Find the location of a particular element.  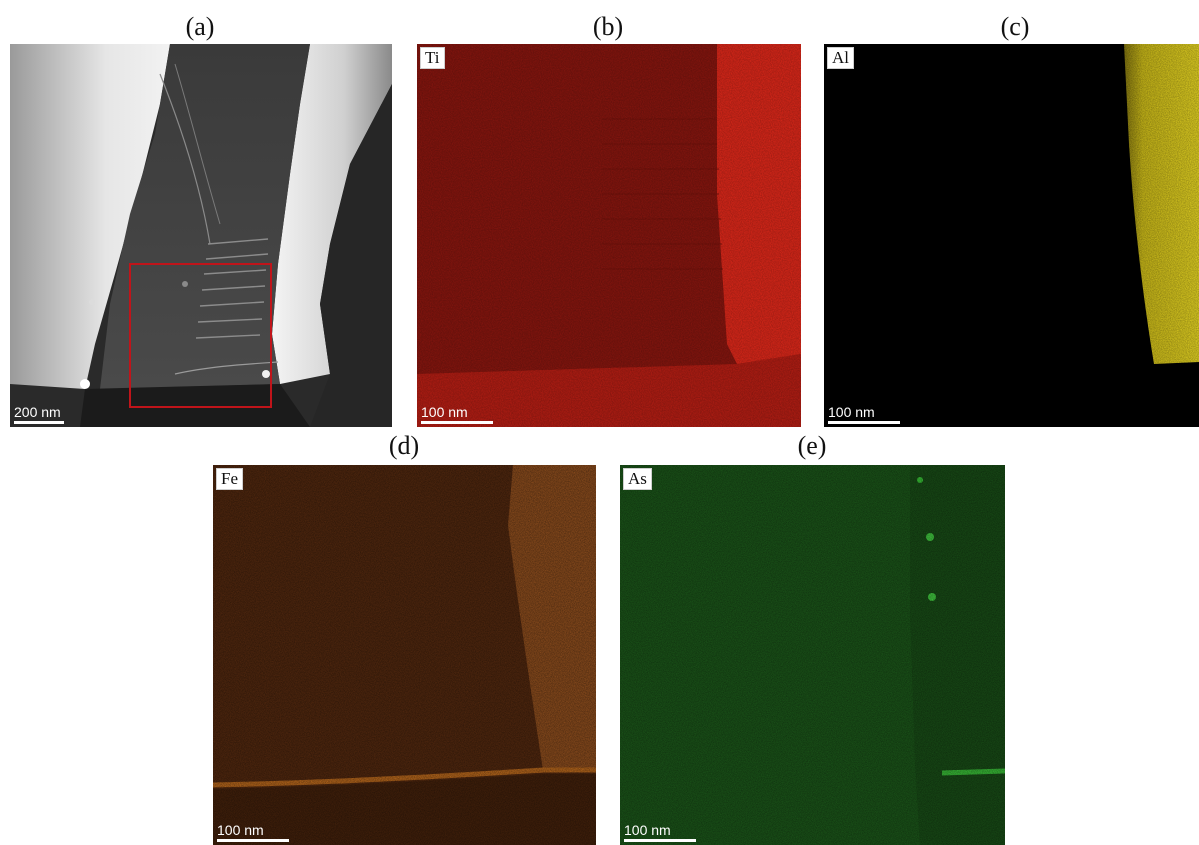

scale-bar-c: 100 nm is located at coordinates (864, 414).